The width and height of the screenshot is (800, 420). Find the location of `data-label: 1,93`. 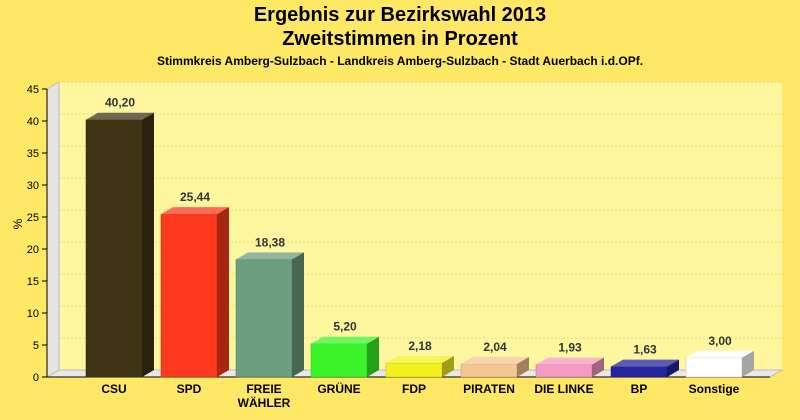

data-label: 1,93 is located at coordinates (570, 348).